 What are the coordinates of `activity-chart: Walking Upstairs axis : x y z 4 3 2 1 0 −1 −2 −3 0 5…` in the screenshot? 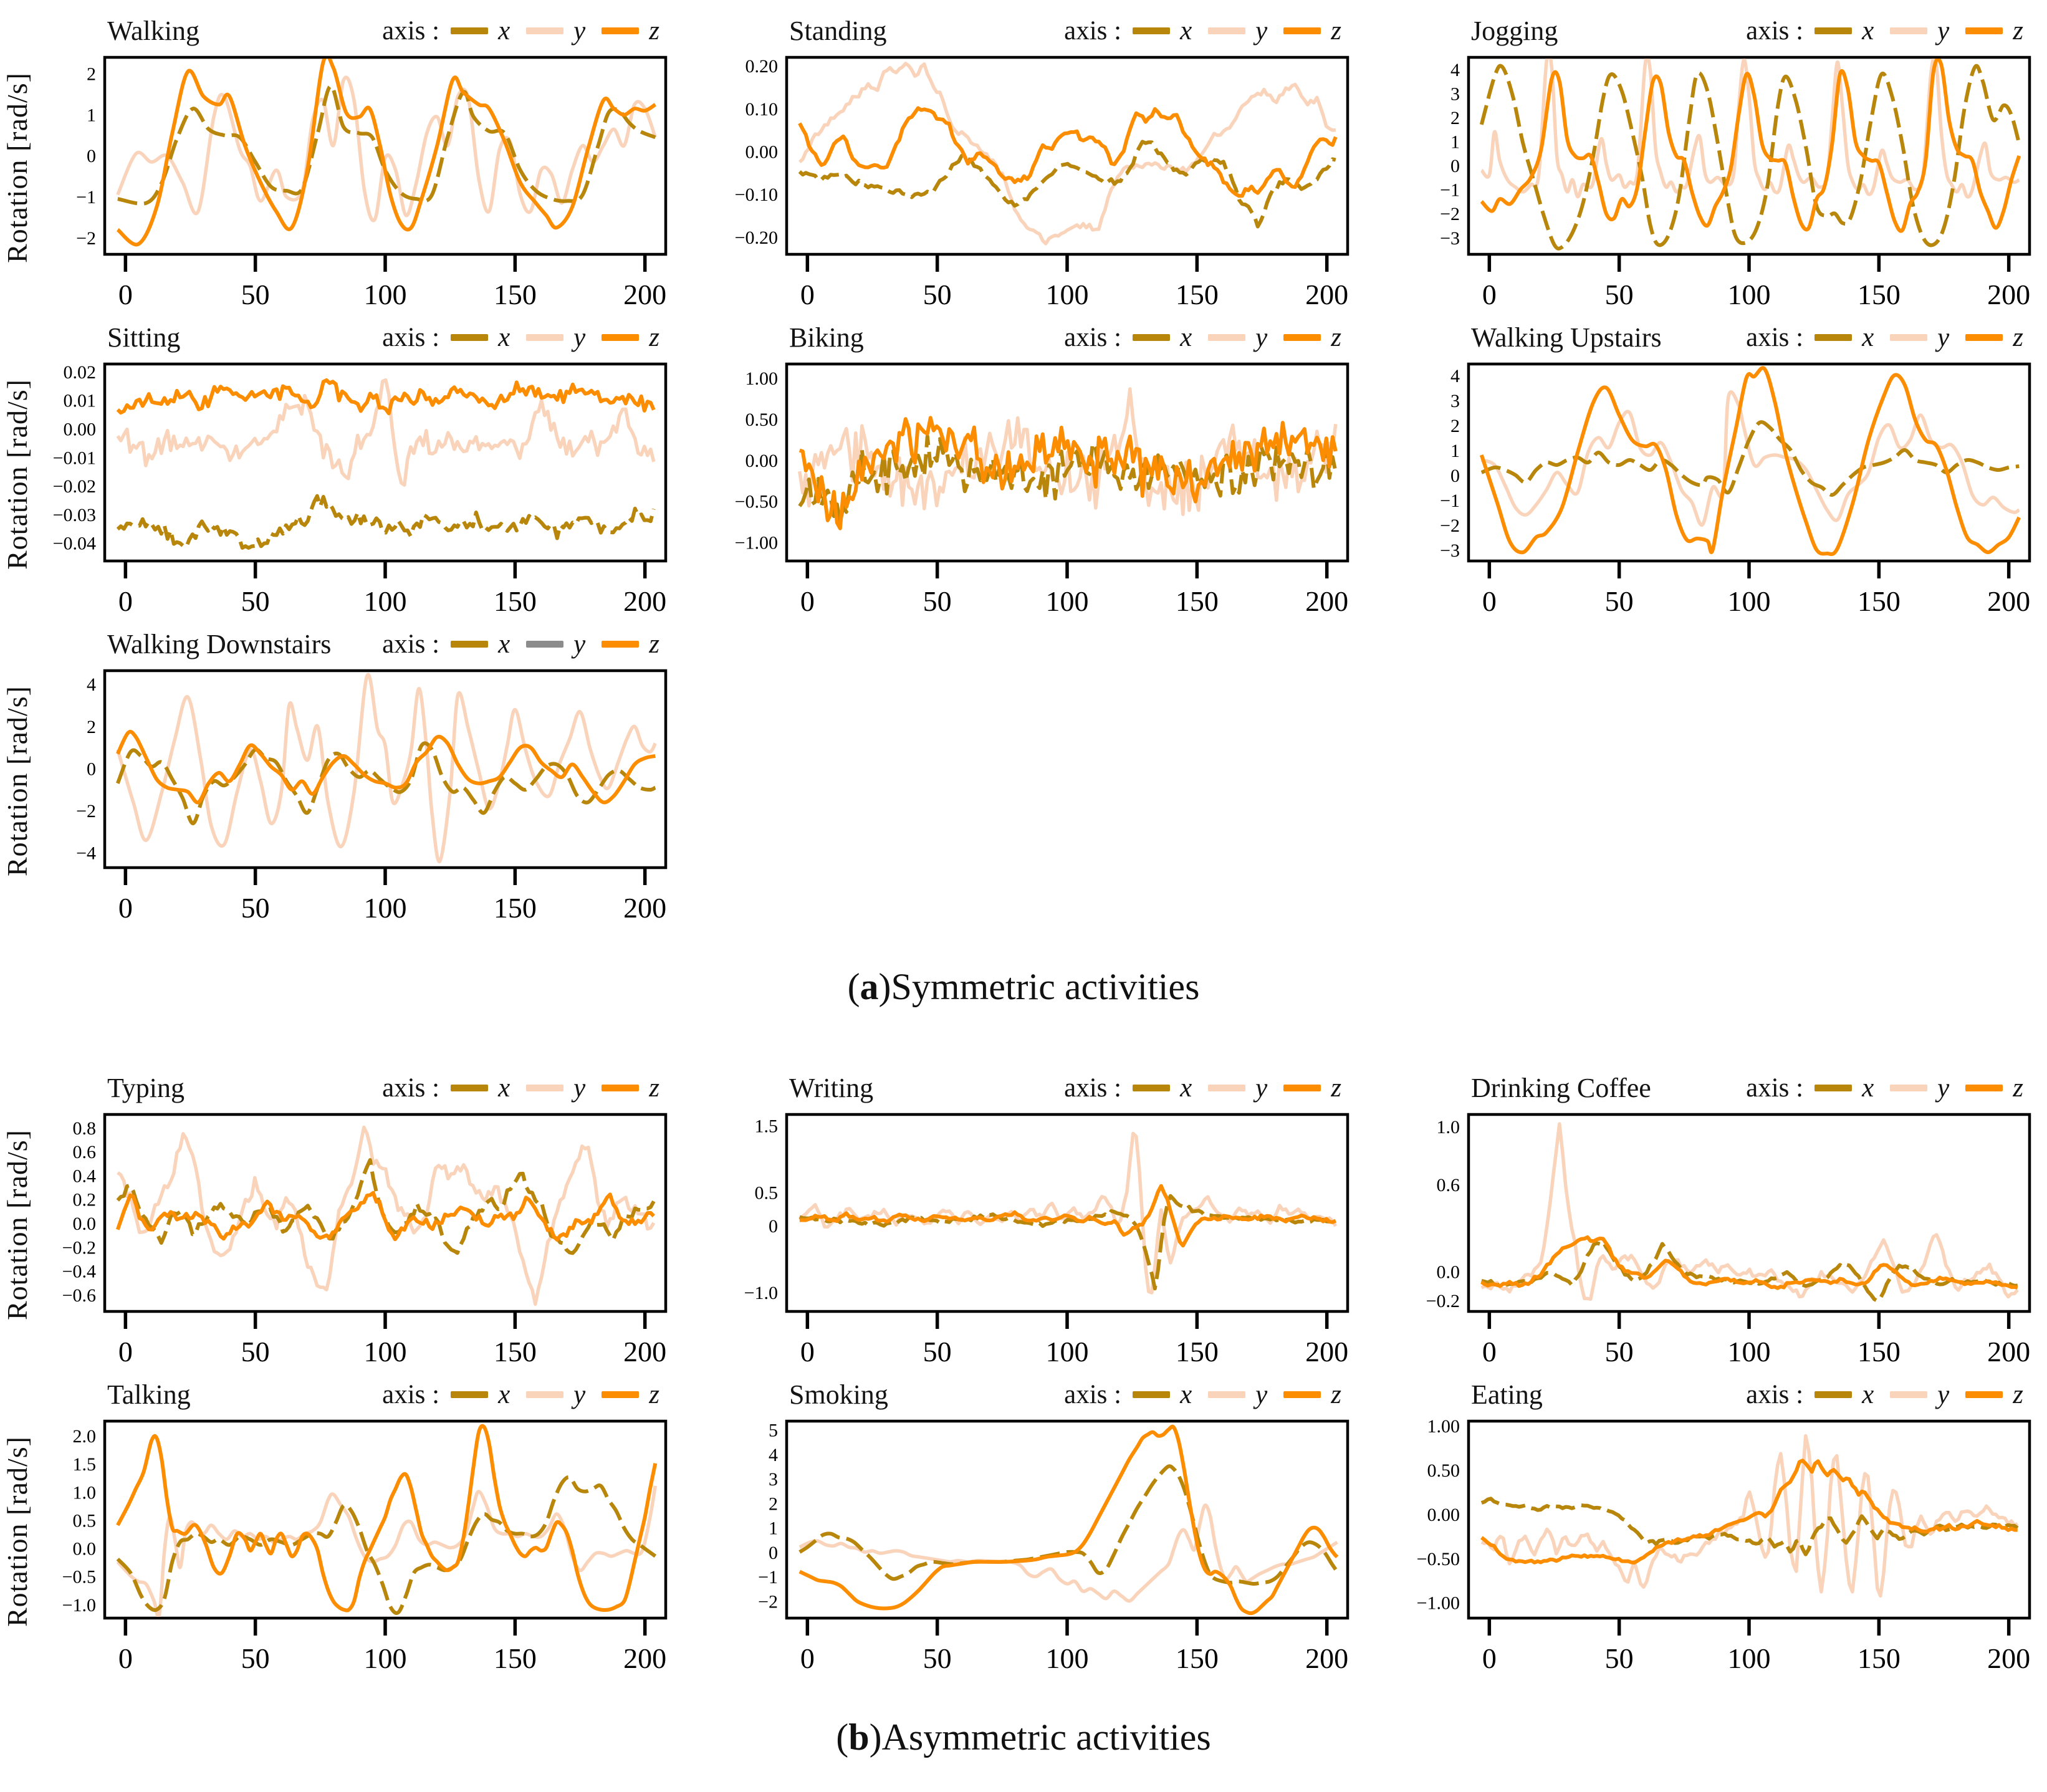 It's located at (1705, 470).